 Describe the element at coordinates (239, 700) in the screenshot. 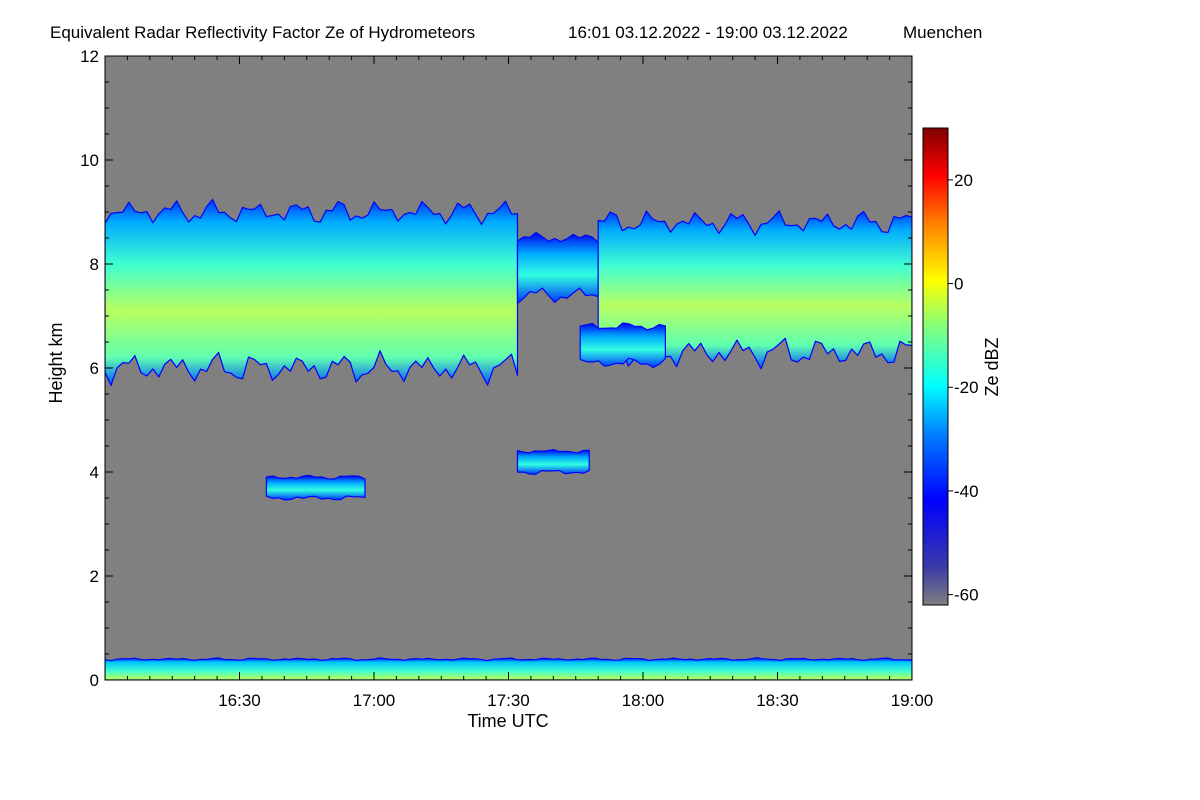

I see `x-tick-label: 16:30` at that location.